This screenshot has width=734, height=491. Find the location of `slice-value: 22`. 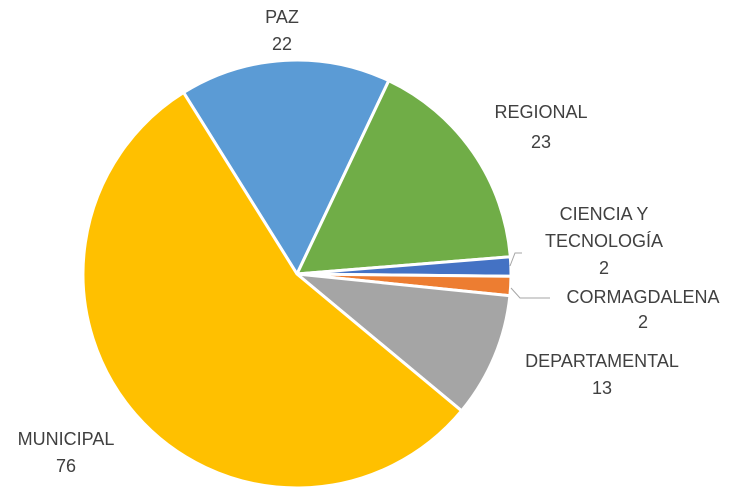

slice-value: 22 is located at coordinates (282, 44).